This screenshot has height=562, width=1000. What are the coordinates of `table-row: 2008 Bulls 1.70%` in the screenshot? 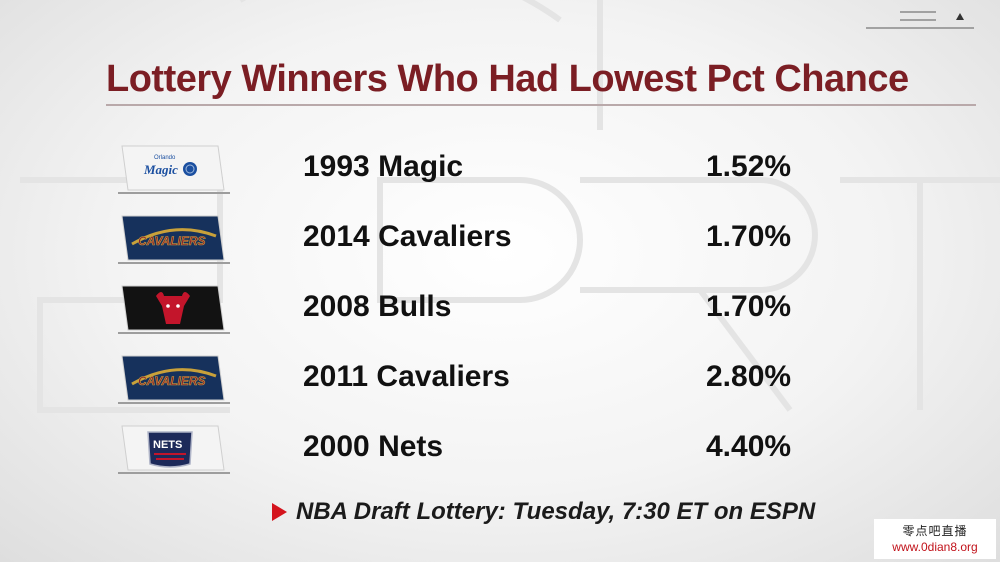 It's located at (500, 319).